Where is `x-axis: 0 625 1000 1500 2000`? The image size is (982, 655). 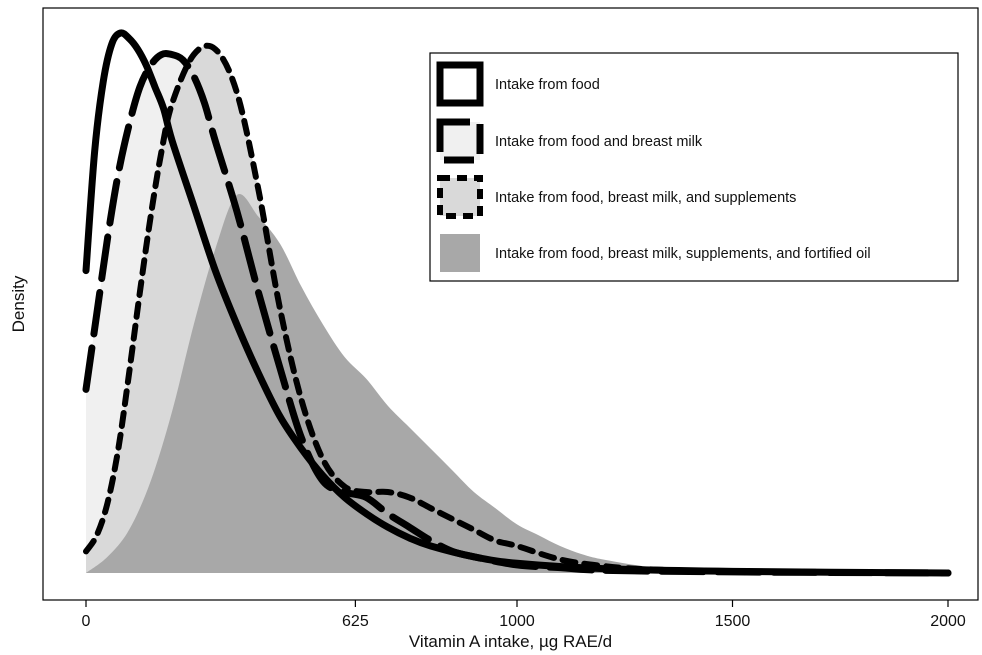 x-axis: 0 625 1000 1500 2000 is located at coordinates (524, 615).